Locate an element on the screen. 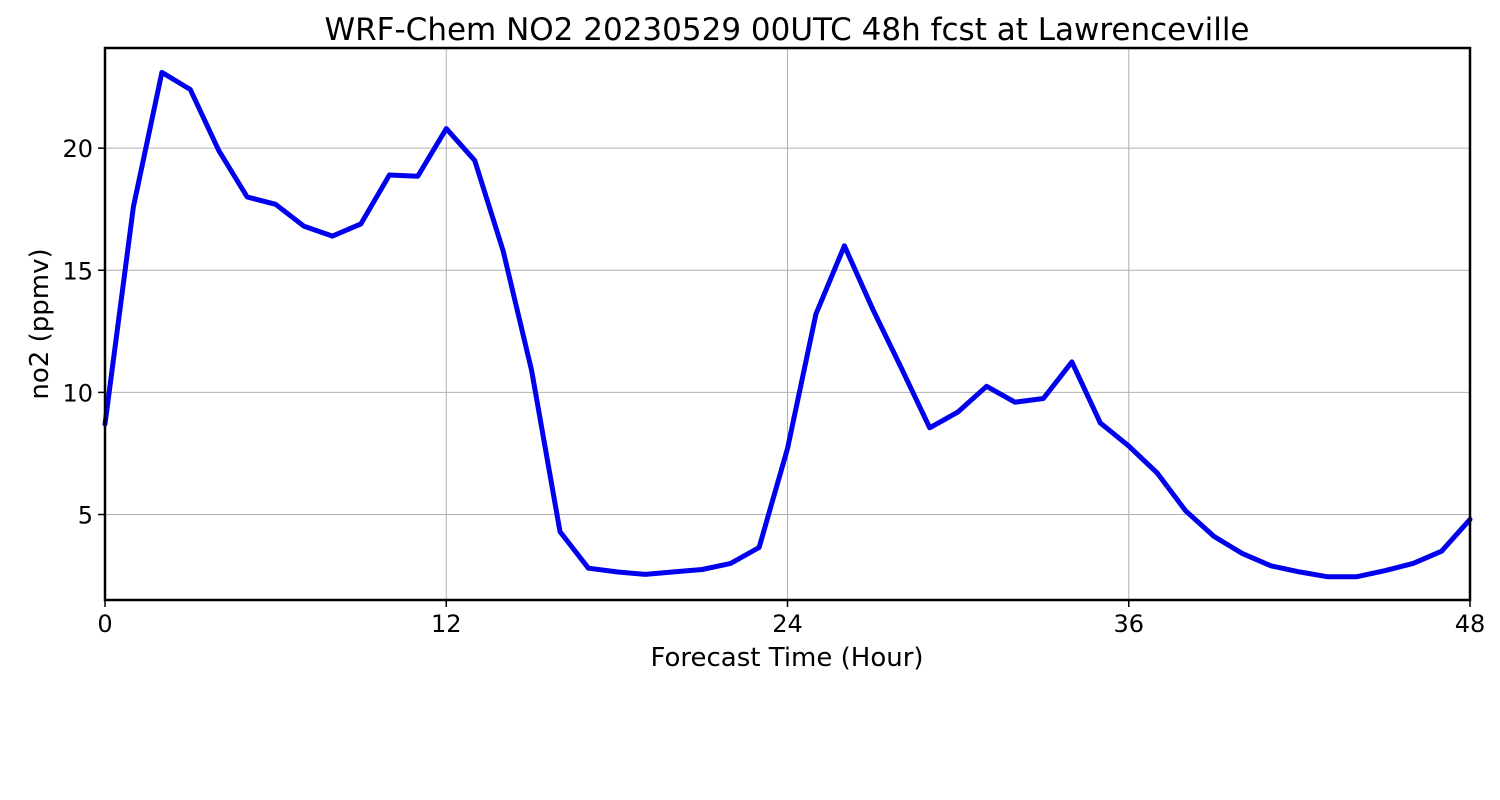  x-axis: 0 12 24 36 48 is located at coordinates (791, 619).